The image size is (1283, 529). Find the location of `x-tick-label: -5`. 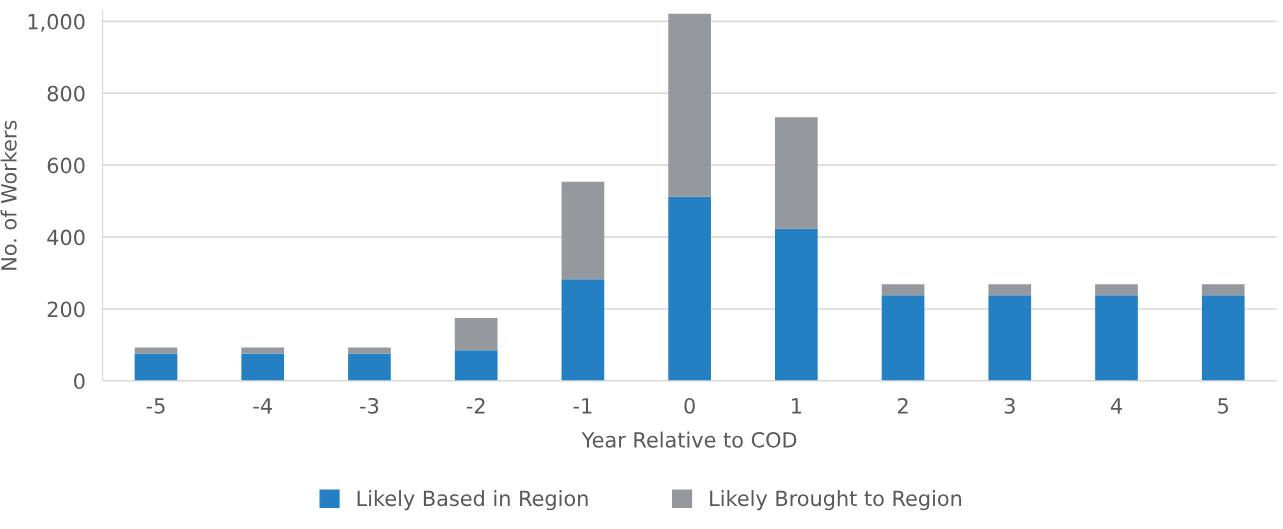

x-tick-label: -5 is located at coordinates (155, 406).